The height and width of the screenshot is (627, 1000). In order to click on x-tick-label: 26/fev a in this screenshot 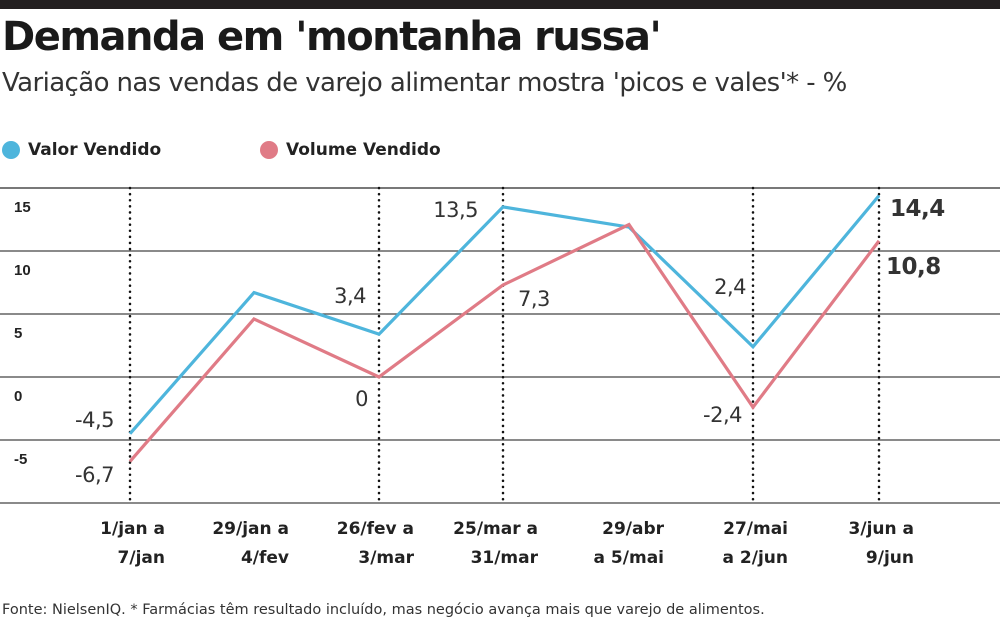, I will do `click(375, 529)`.